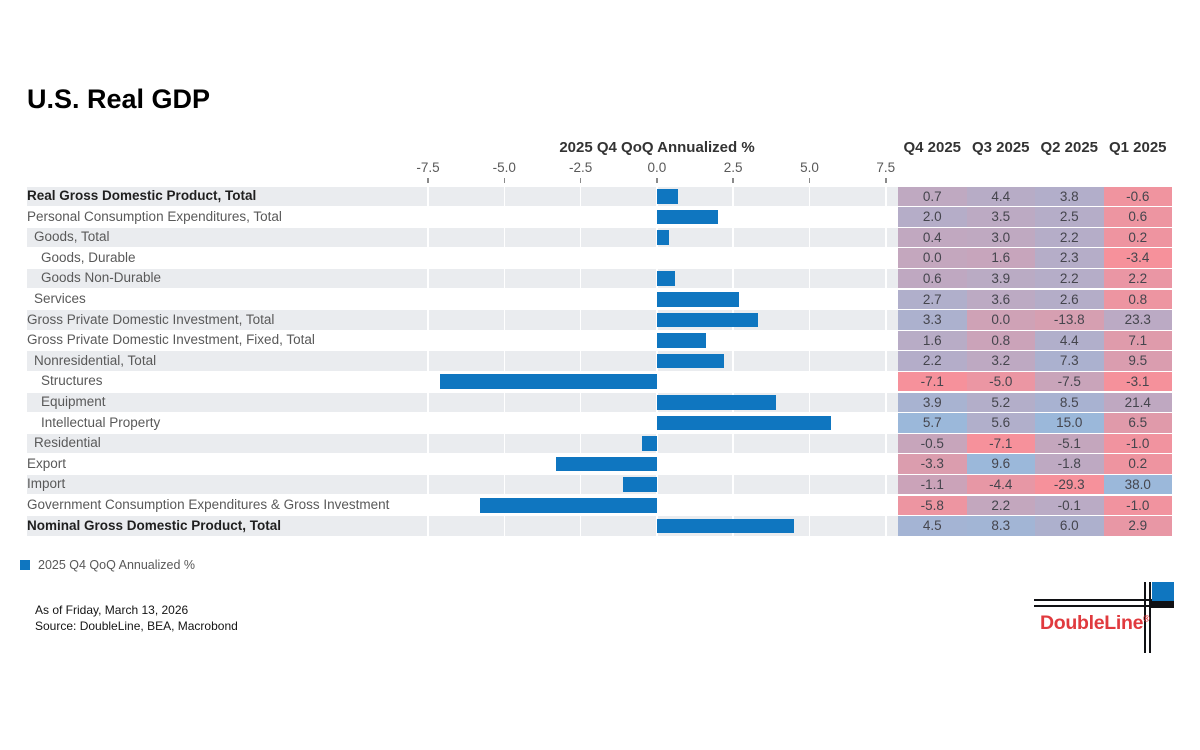  Describe the element at coordinates (932, 402) in the screenshot. I see `heat-cell: 3.9` at that location.